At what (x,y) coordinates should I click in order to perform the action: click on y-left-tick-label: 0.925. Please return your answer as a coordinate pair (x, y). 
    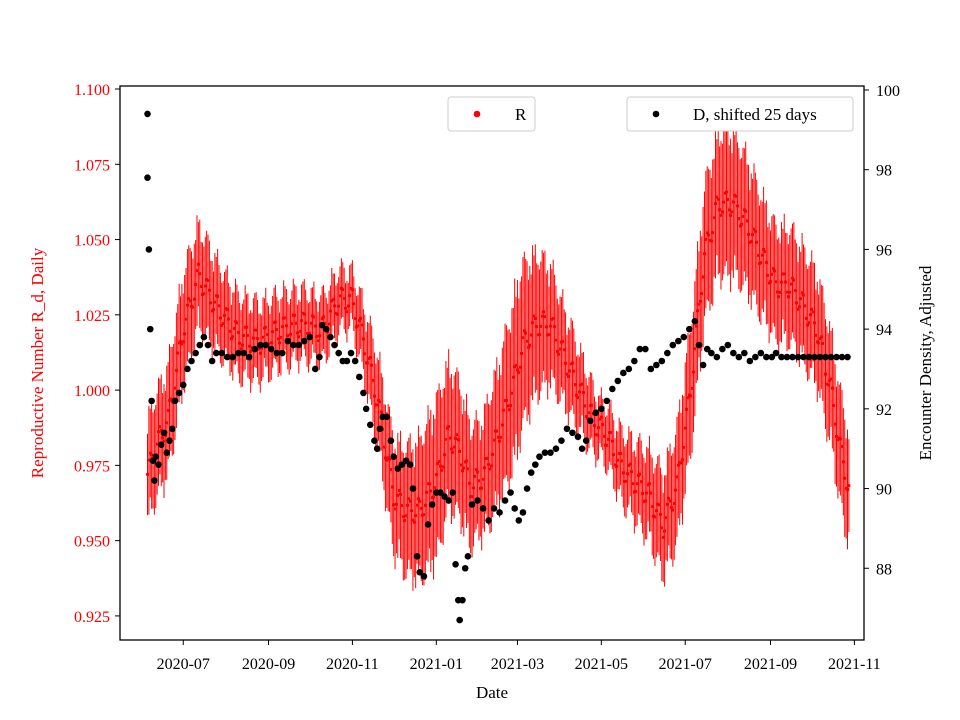
    Looking at the image, I should click on (92, 617).